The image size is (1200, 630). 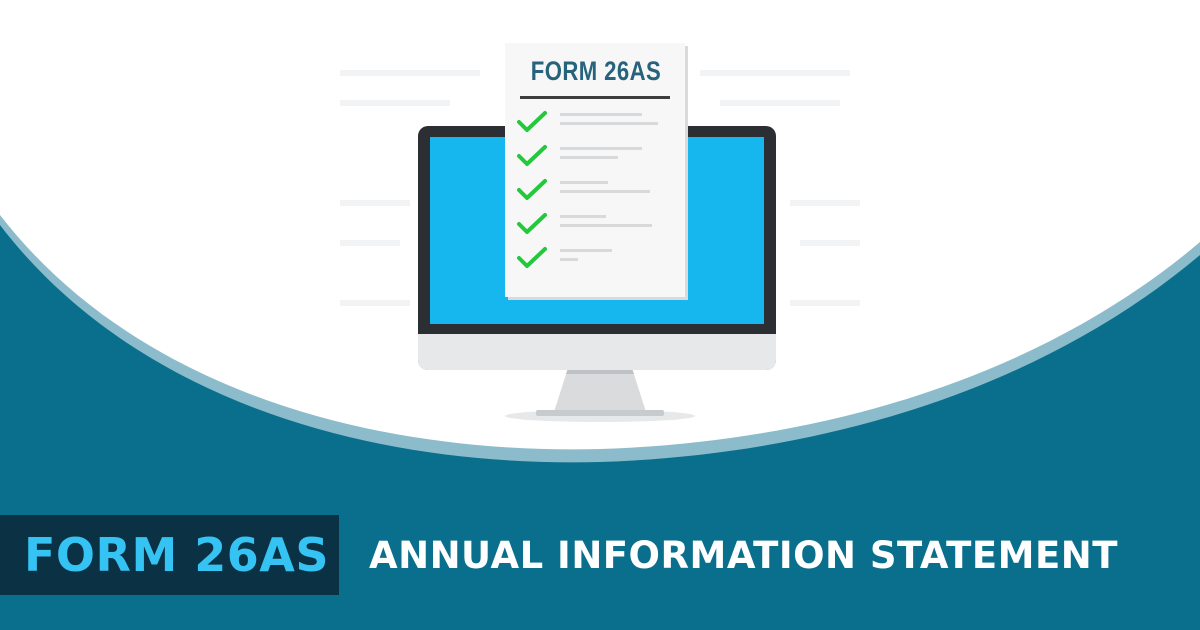 What do you see at coordinates (176, 555) in the screenshot?
I see `form-badge-label: FORM 26AS` at bounding box center [176, 555].